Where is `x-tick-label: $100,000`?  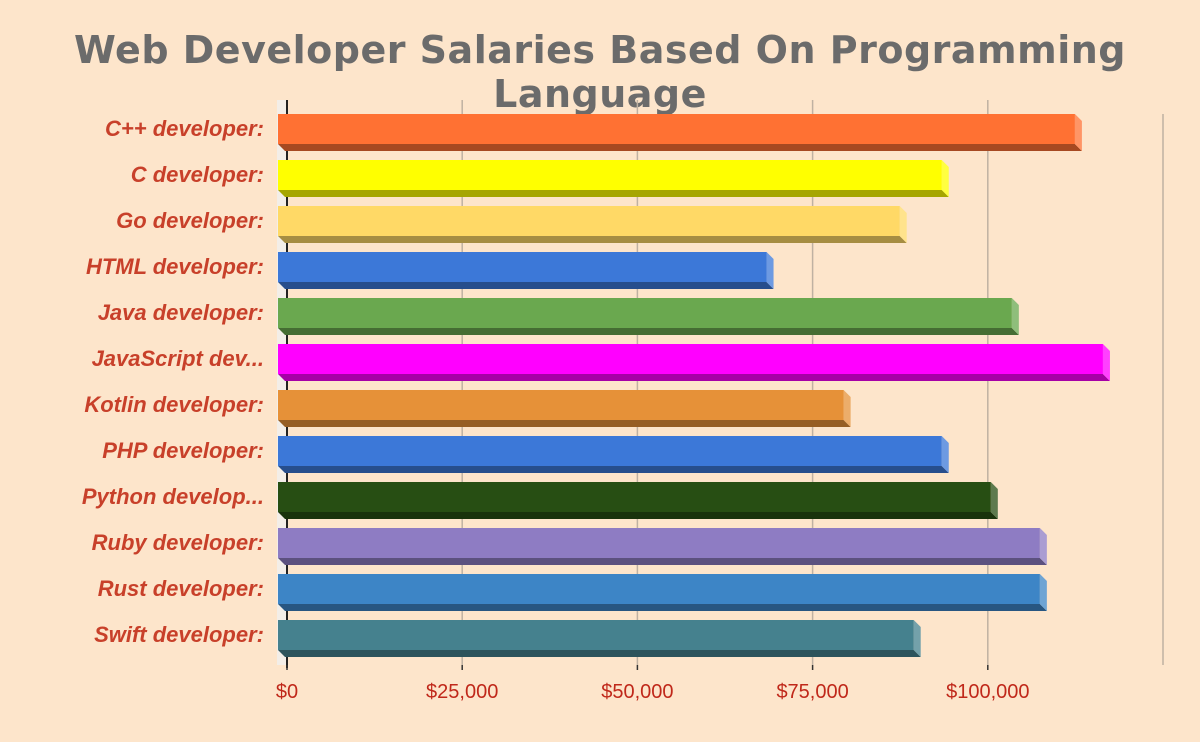
x-tick-label: $100,000 is located at coordinates (987, 692).